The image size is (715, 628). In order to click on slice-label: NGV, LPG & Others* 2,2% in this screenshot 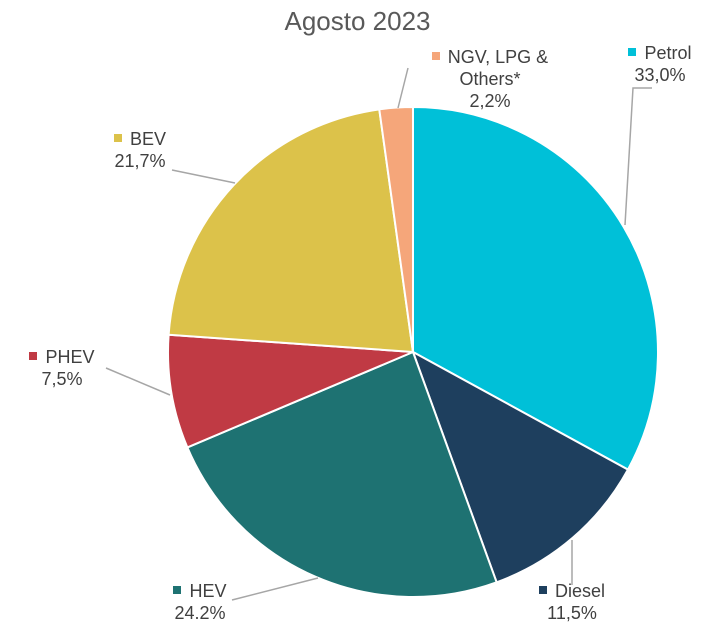, I will do `click(490, 79)`.